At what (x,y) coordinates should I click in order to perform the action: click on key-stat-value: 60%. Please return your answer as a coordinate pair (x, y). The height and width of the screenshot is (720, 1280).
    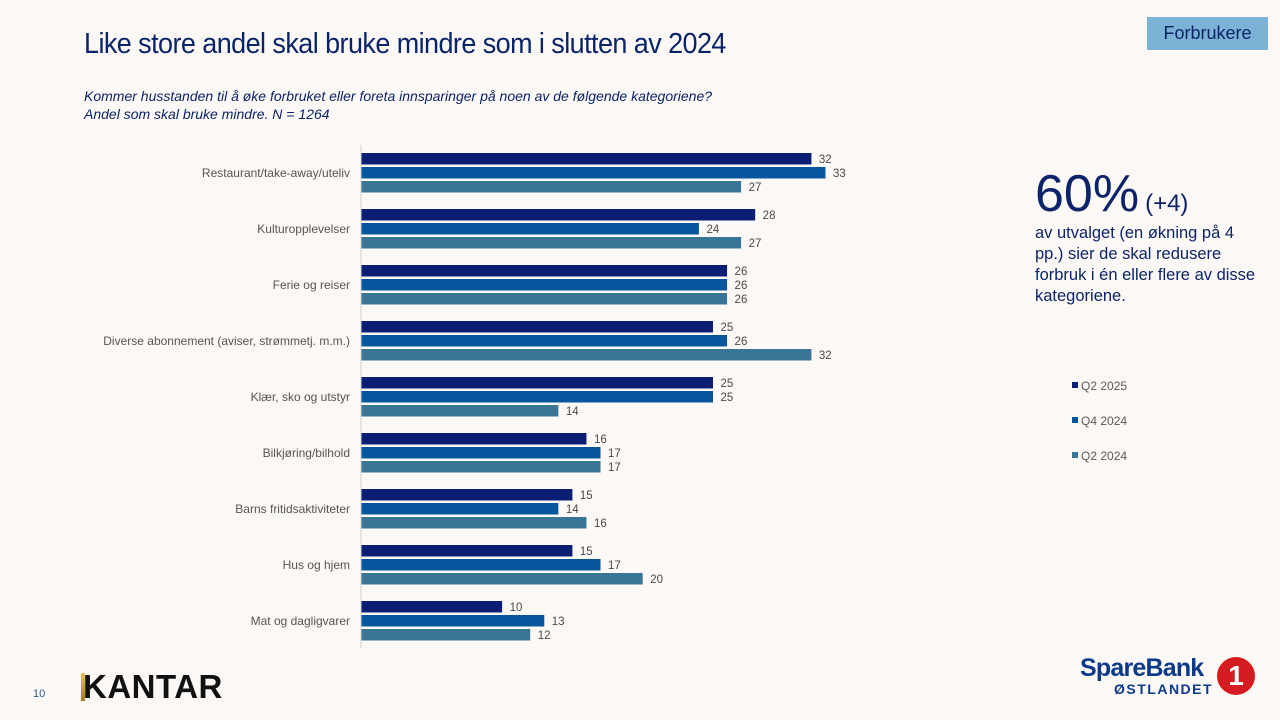
    Looking at the image, I should click on (1087, 194).